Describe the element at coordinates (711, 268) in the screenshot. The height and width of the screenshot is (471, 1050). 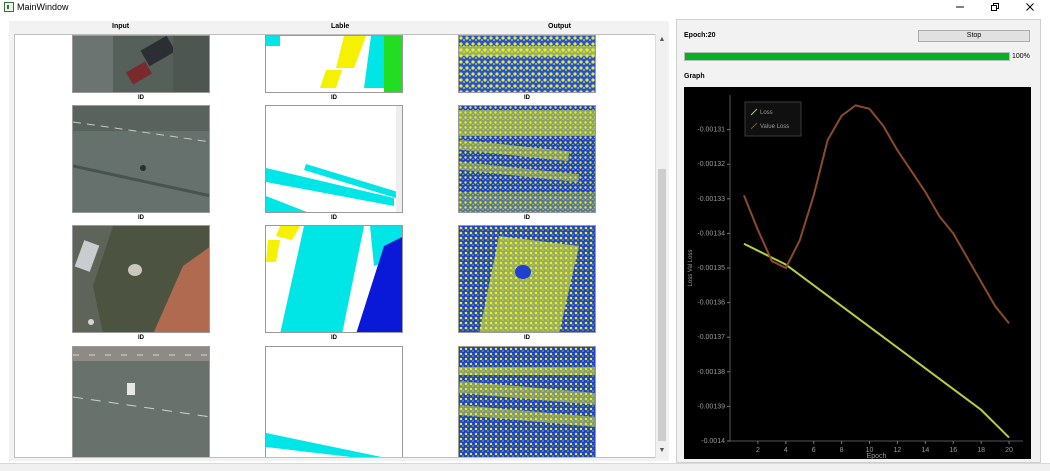
I see `y-tick-label: -0.00135` at that location.